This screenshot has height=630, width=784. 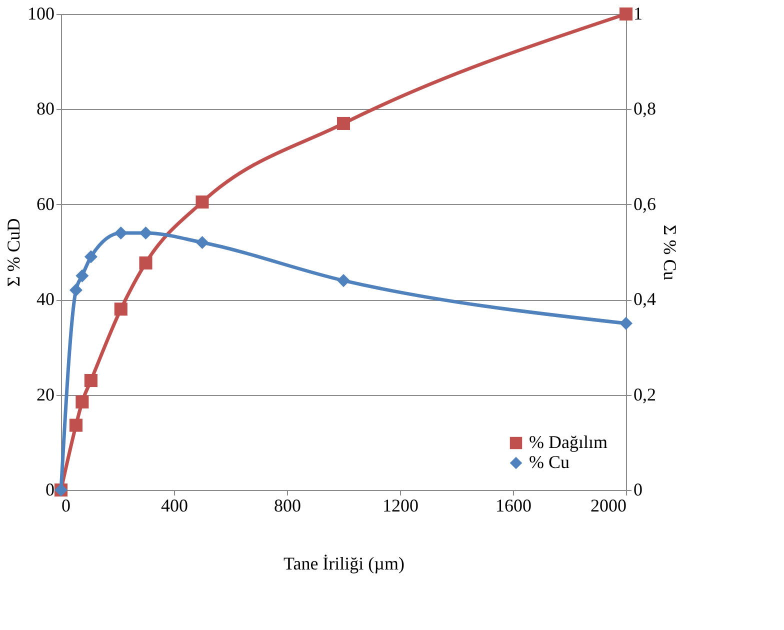 I want to click on y-tick-label: 60, so click(x=45, y=204).